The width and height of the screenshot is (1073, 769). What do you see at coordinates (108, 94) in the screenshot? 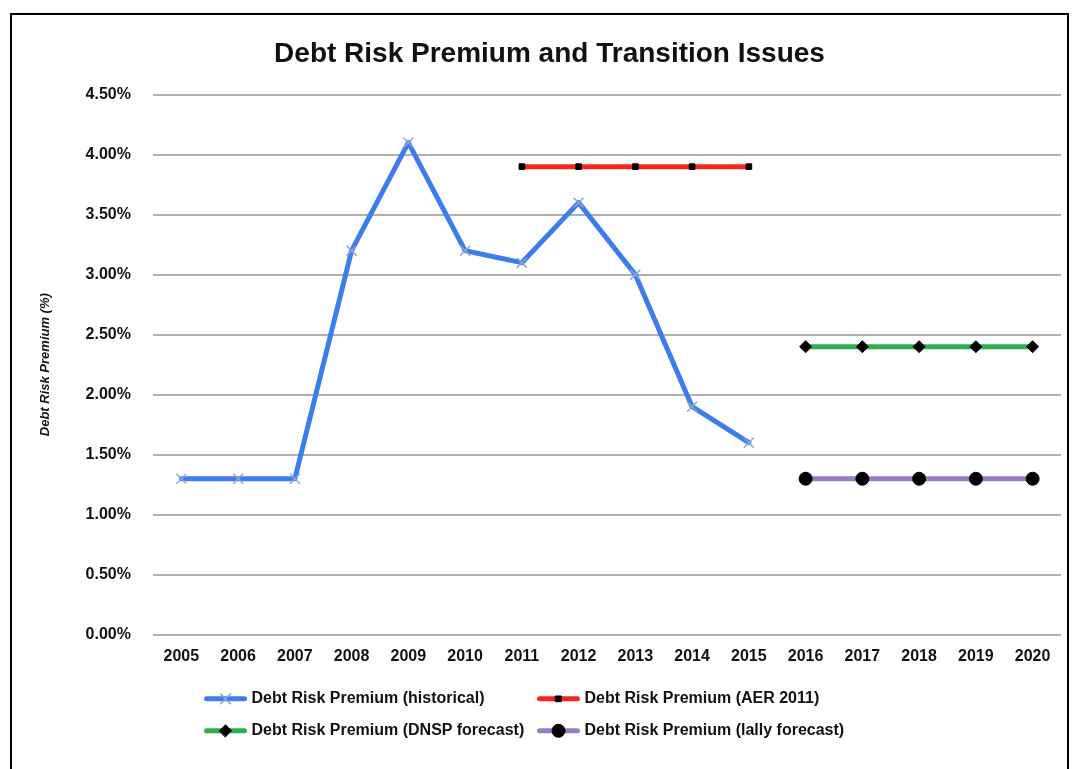
I see `y-tick-label: 4.50%` at bounding box center [108, 94].